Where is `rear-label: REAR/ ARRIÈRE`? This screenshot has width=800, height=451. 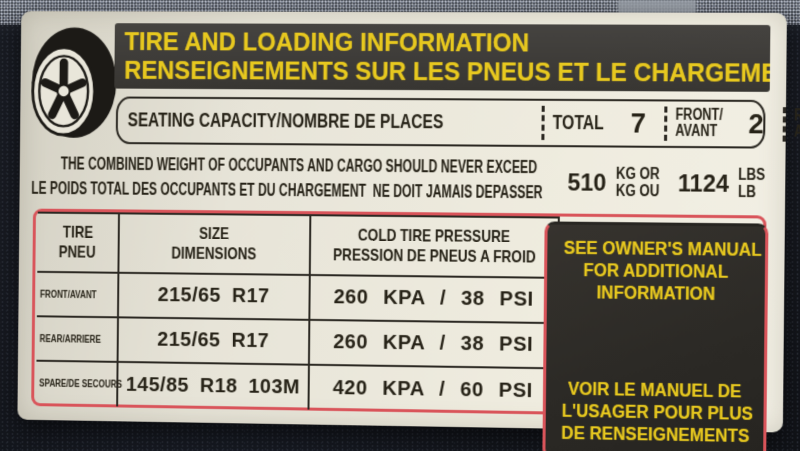
rear-label: REAR/ ARRIÈRE is located at coordinates (796, 124).